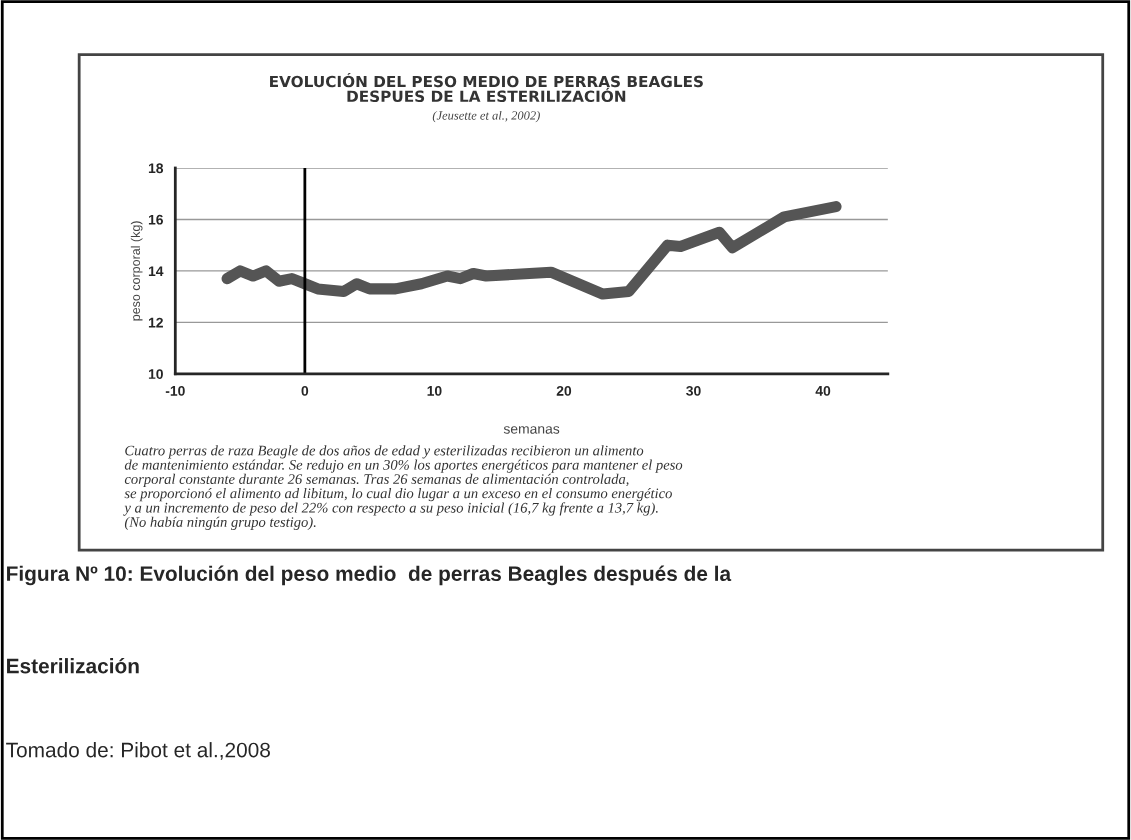  I want to click on y-axis-title: peso corporal (kg), so click(136, 271).